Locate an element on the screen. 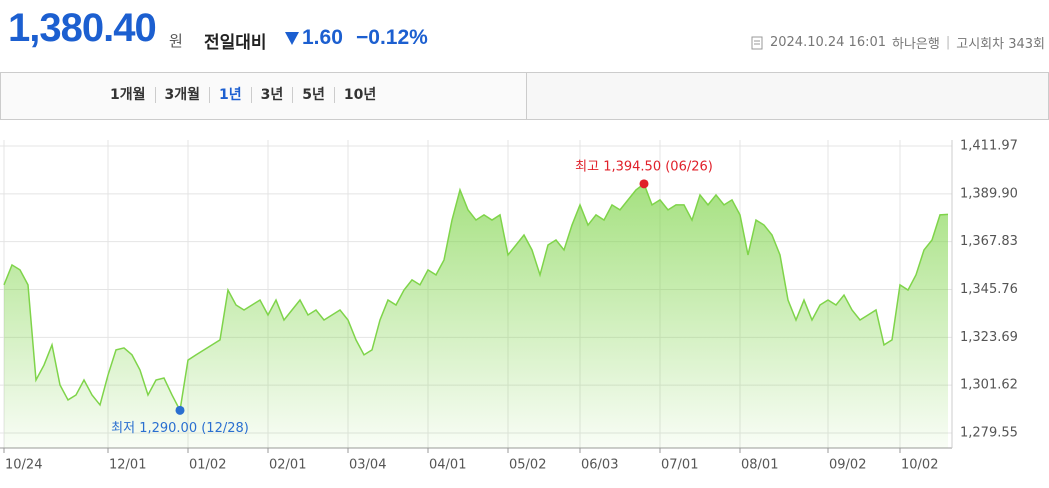  y-tick-label: 1,279.55 is located at coordinates (989, 433).